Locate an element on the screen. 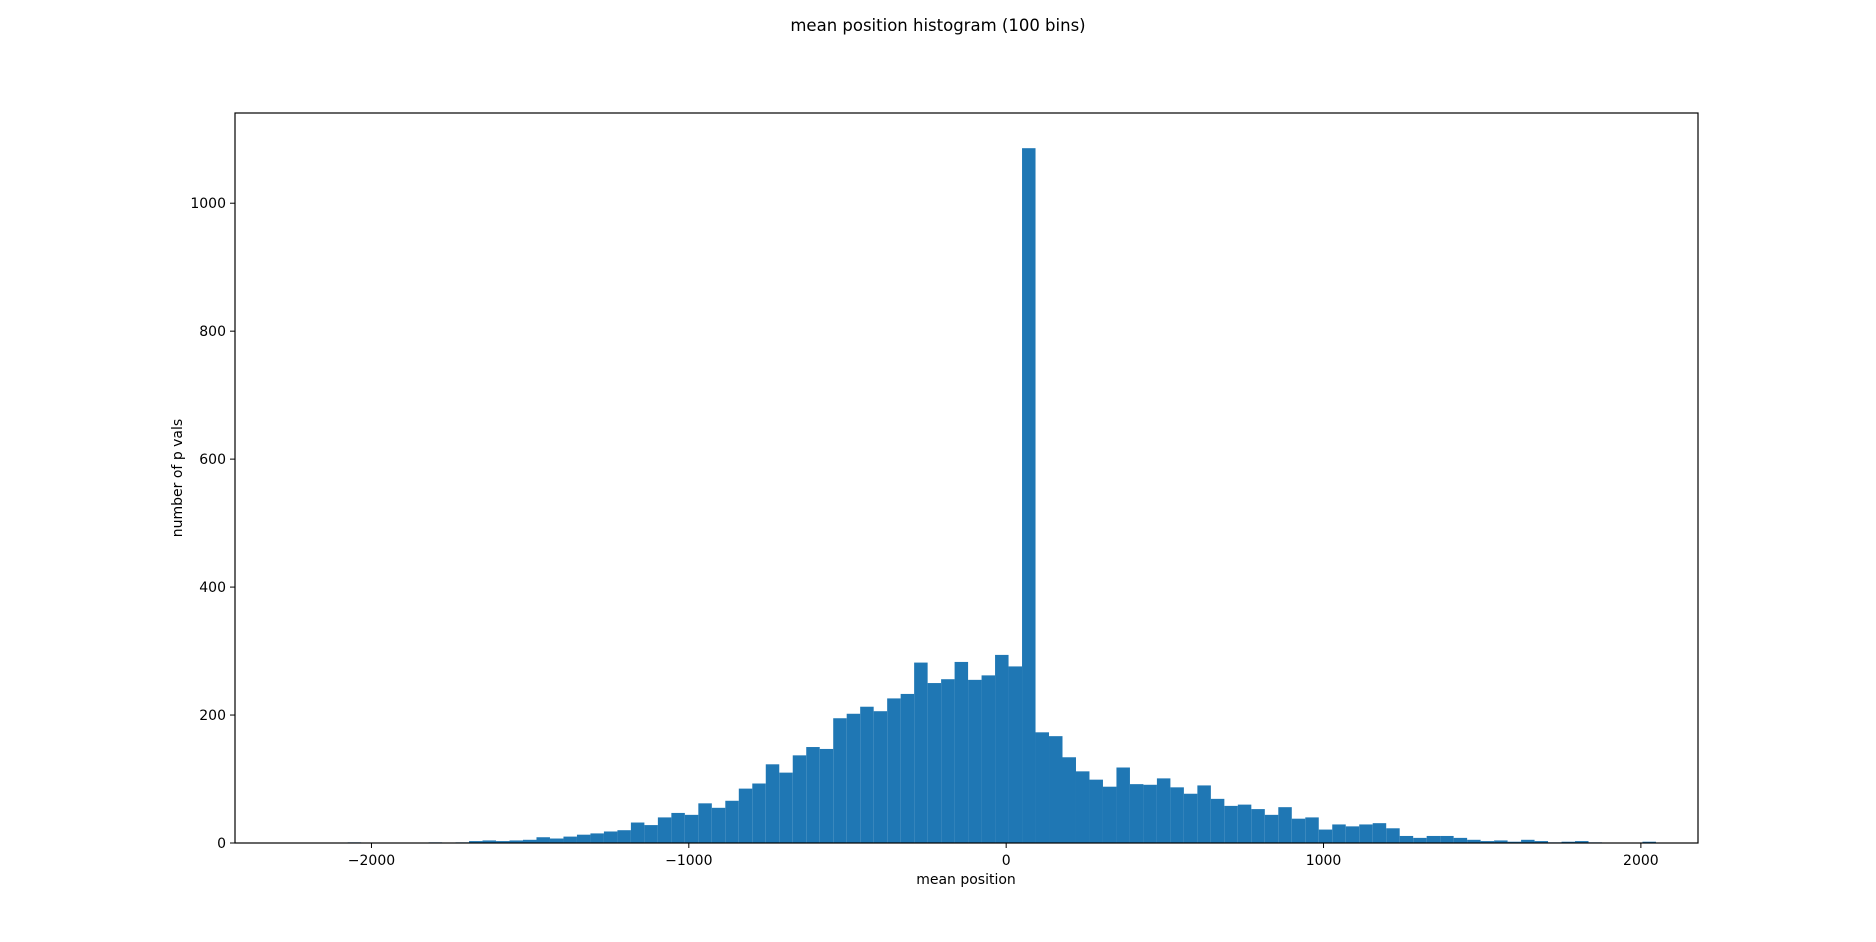  x-axis: −2000 −1000 0 1000 2000 is located at coordinates (1003, 856).